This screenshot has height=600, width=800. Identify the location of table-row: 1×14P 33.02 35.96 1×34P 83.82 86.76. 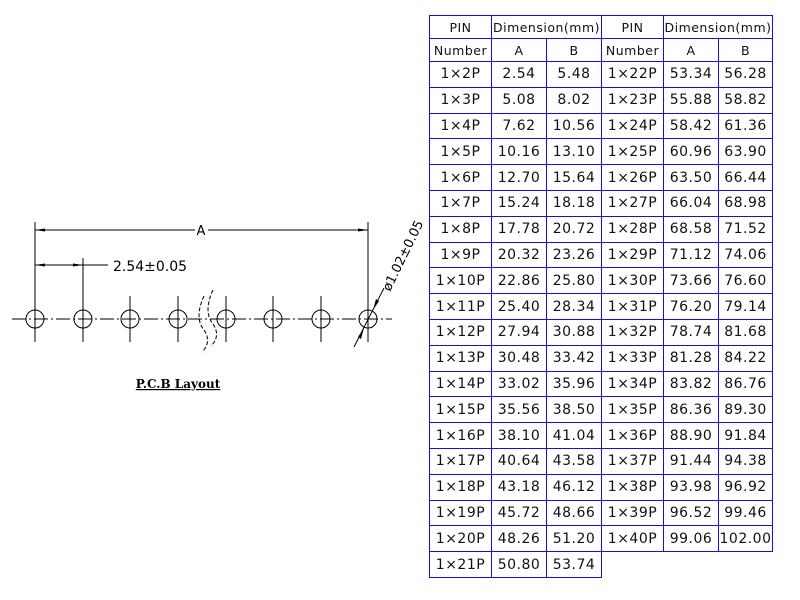
(601, 384).